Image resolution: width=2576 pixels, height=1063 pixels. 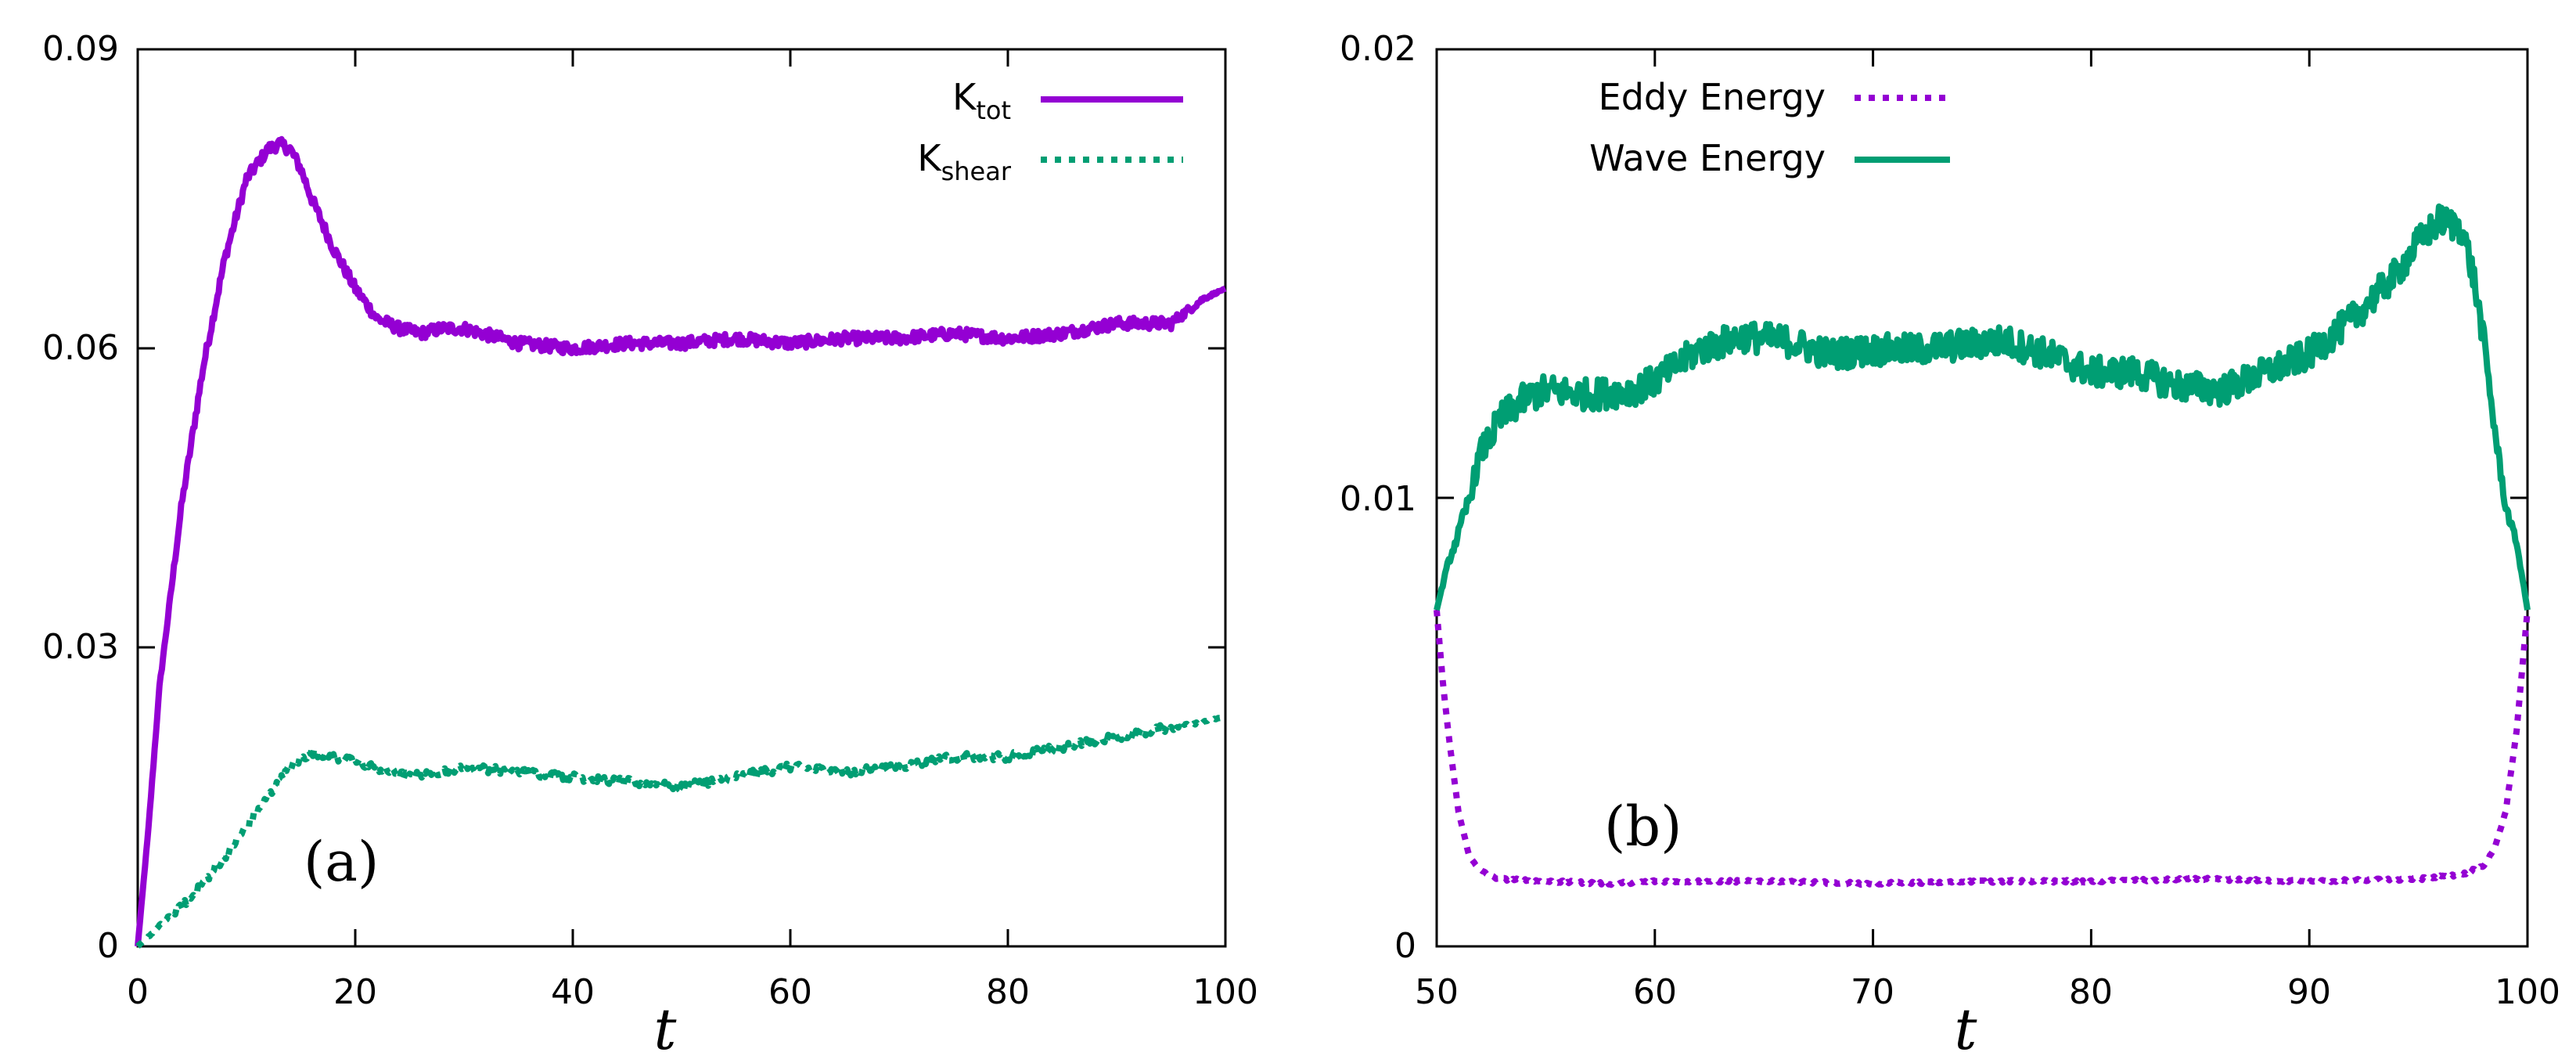 I want to click on panel-b-tag: (b), so click(x=1643, y=827).